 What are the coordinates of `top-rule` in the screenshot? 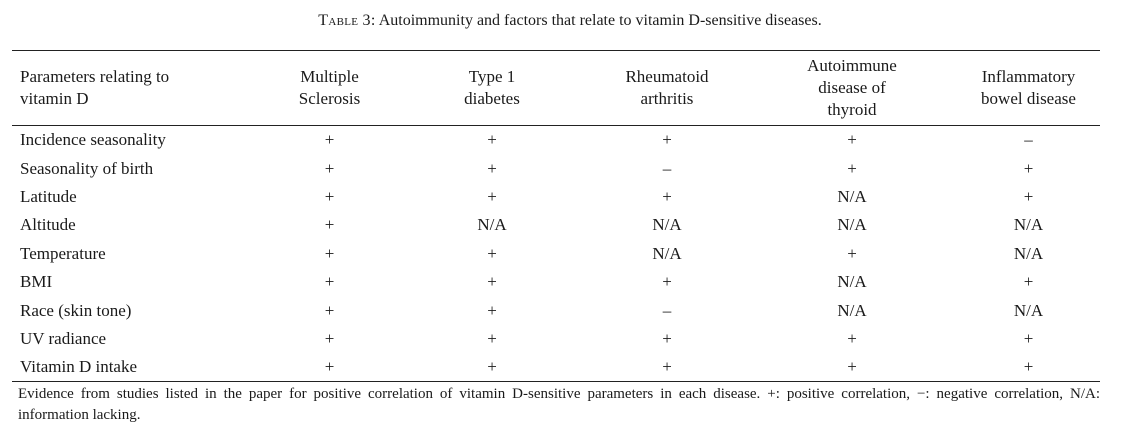 It's located at (556, 50).